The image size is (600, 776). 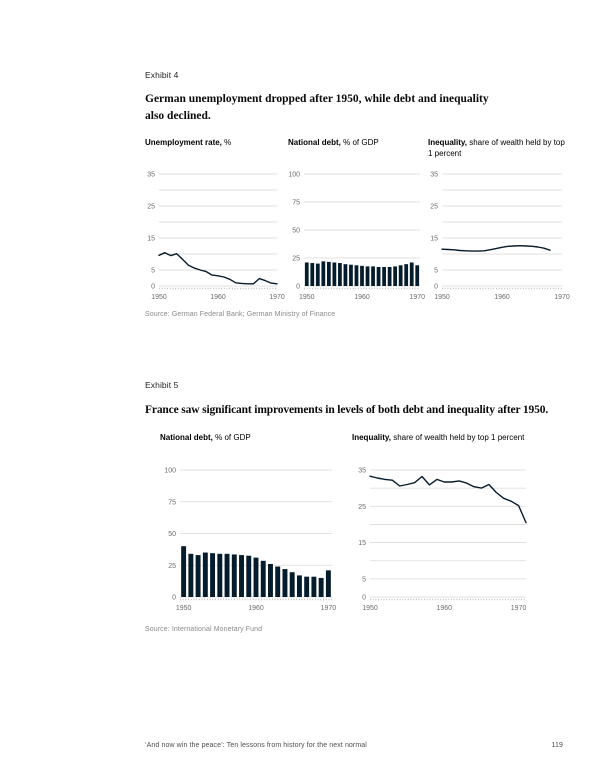 What do you see at coordinates (204, 629) in the screenshot?
I see `exhibit-5-source: Source: International Monetary Fund` at bounding box center [204, 629].